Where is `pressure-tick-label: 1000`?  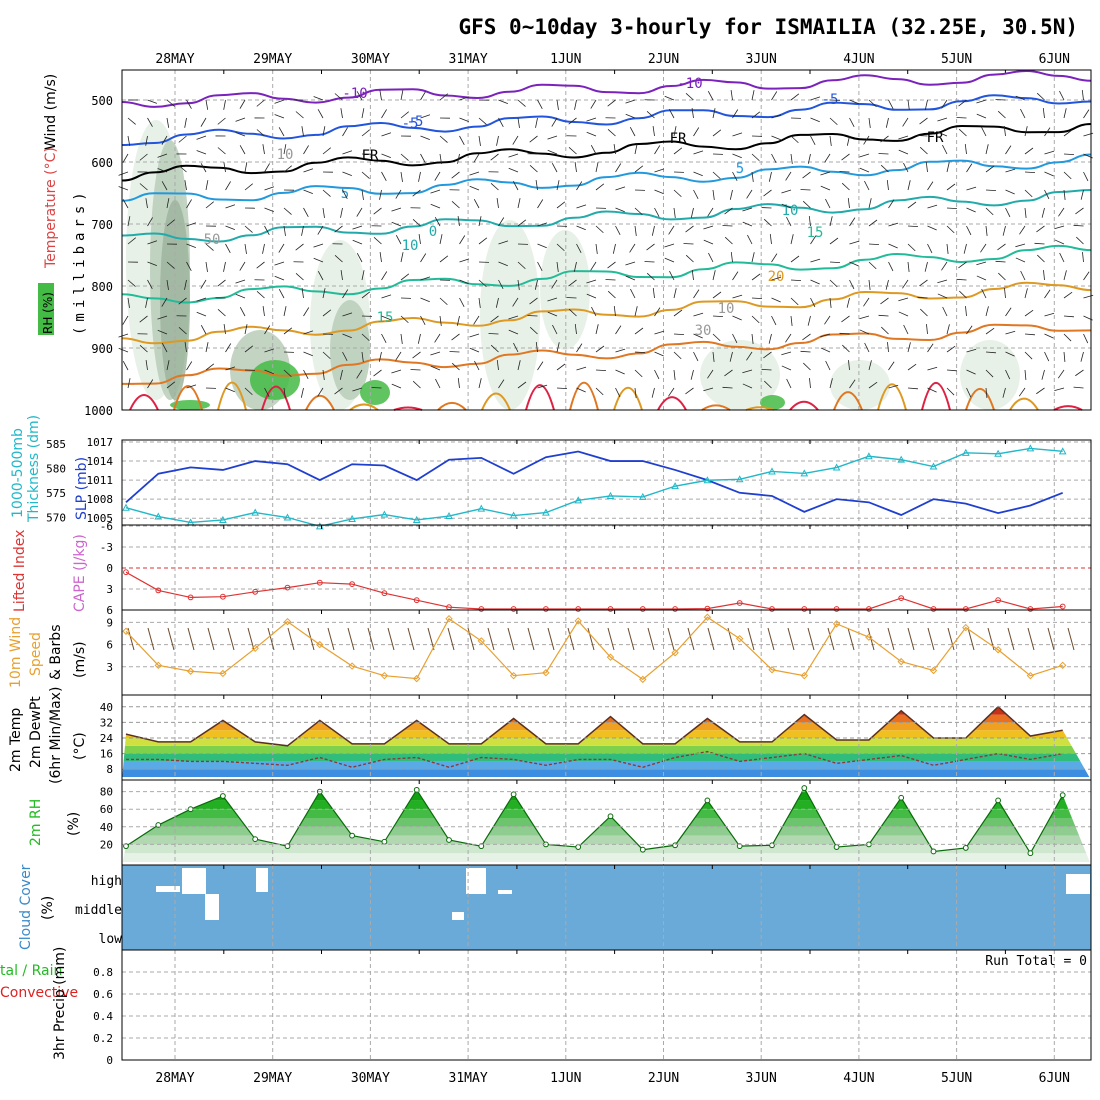 pressure-tick-label: 1000 is located at coordinates (98, 411).